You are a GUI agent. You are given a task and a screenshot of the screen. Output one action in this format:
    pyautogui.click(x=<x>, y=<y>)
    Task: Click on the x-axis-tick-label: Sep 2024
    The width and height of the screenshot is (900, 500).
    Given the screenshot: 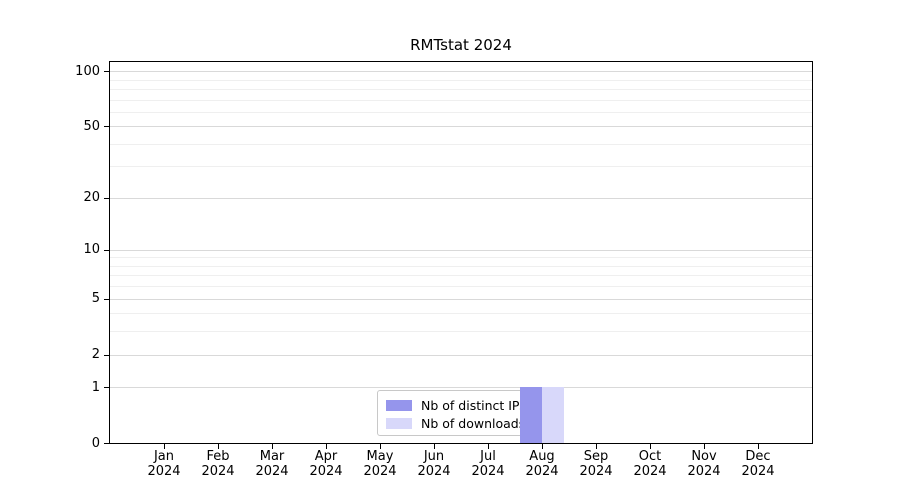 What is the action you would take?
    pyautogui.click(x=596, y=464)
    